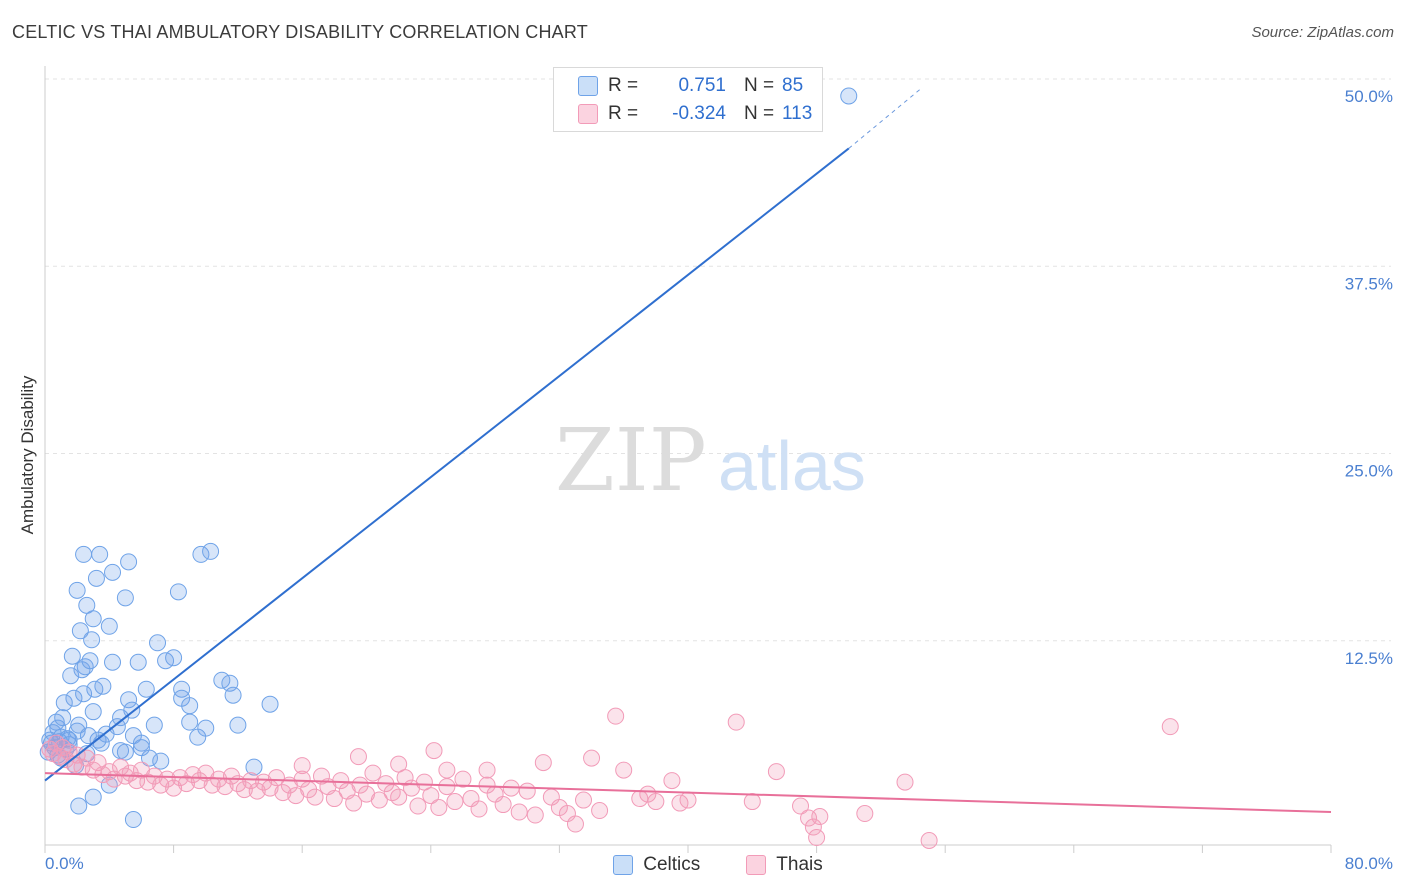  Describe the element at coordinates (588, 114) in the screenshot. I see `thais-swatch` at that location.